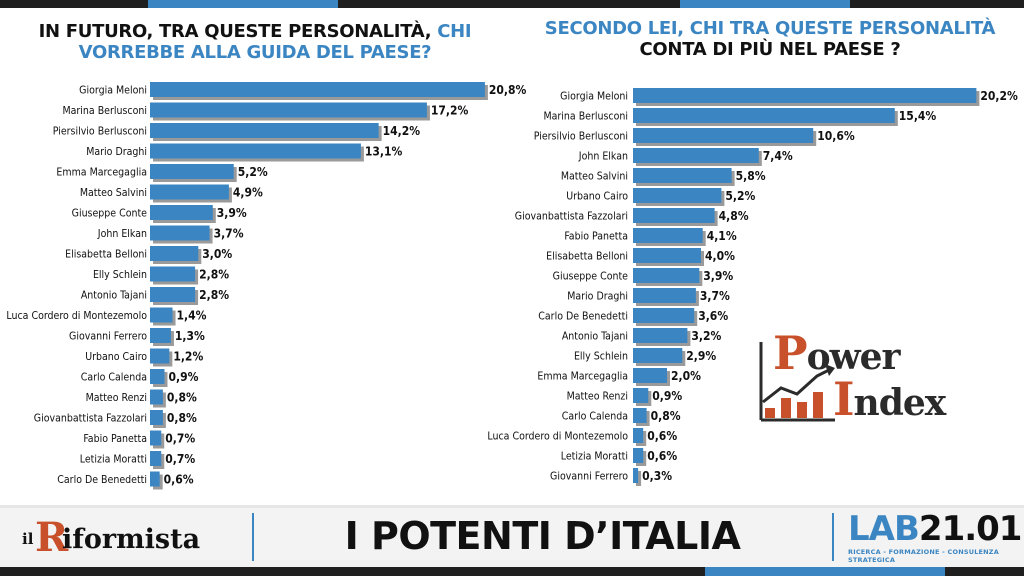 Image resolution: width=1024 pixels, height=576 pixels. I want to click on left-value-label: 2,8%, so click(214, 275).